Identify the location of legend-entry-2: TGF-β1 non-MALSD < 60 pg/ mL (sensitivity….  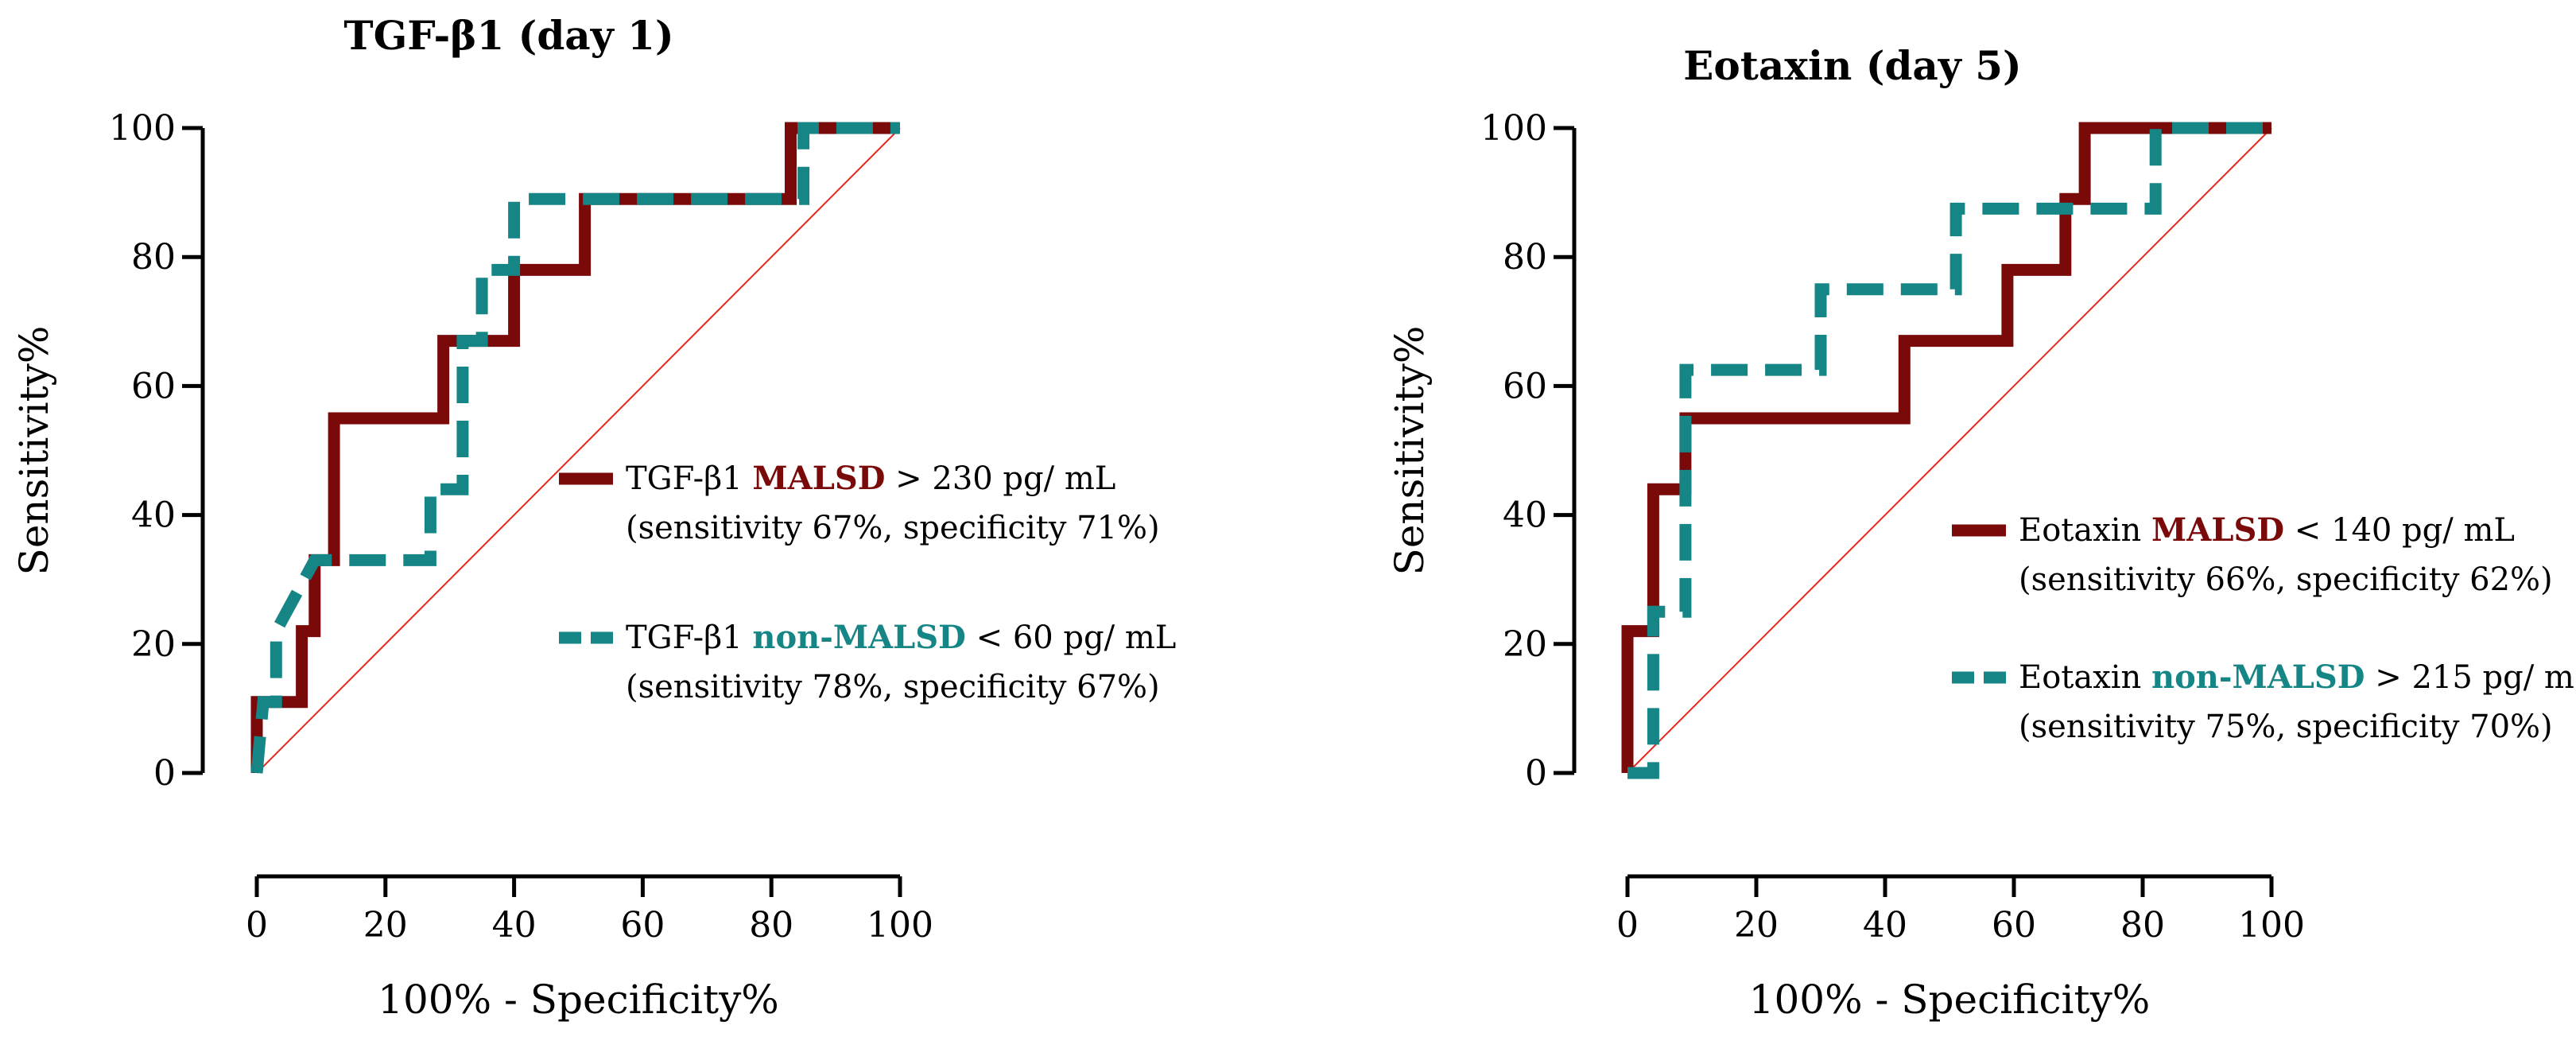
(868, 662).